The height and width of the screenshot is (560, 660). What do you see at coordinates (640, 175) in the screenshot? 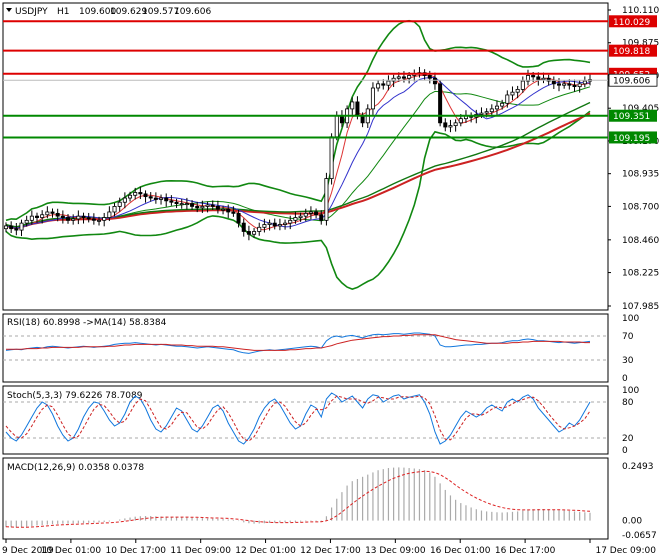
I see `price-tick-label: 108.935` at bounding box center [640, 175].